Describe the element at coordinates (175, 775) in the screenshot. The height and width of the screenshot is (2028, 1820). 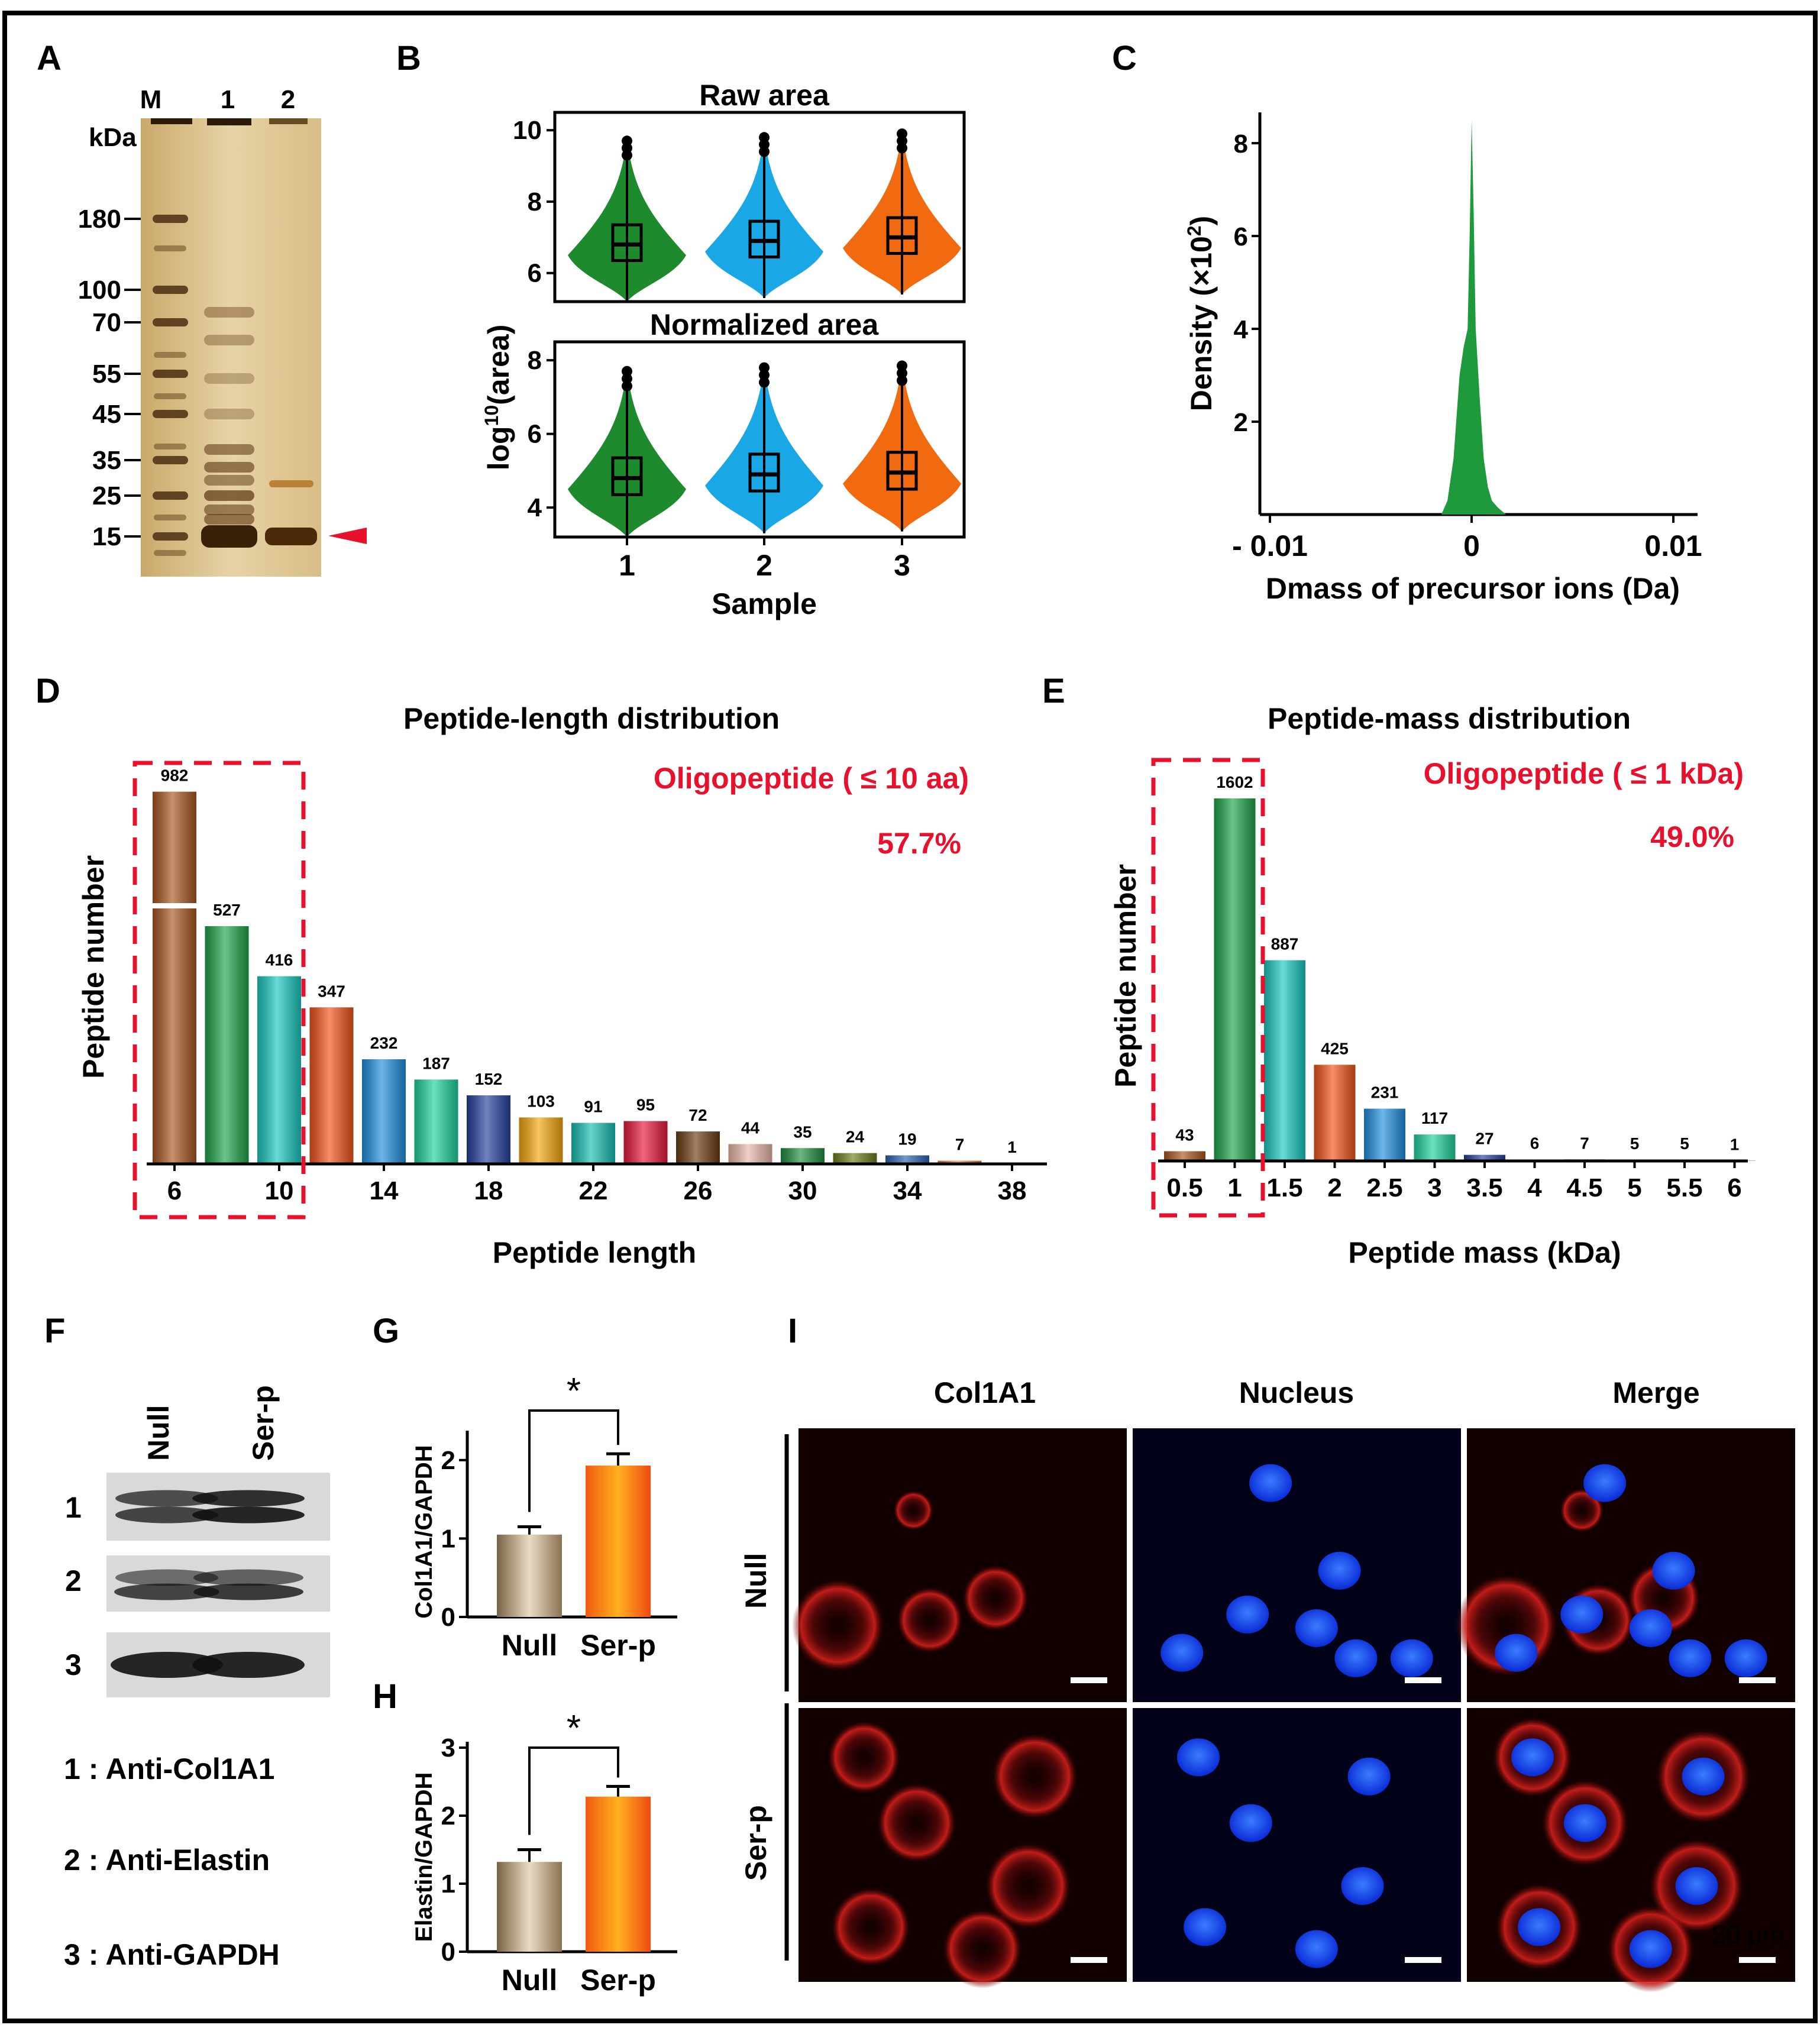
I see `dist-value-label: 982` at that location.